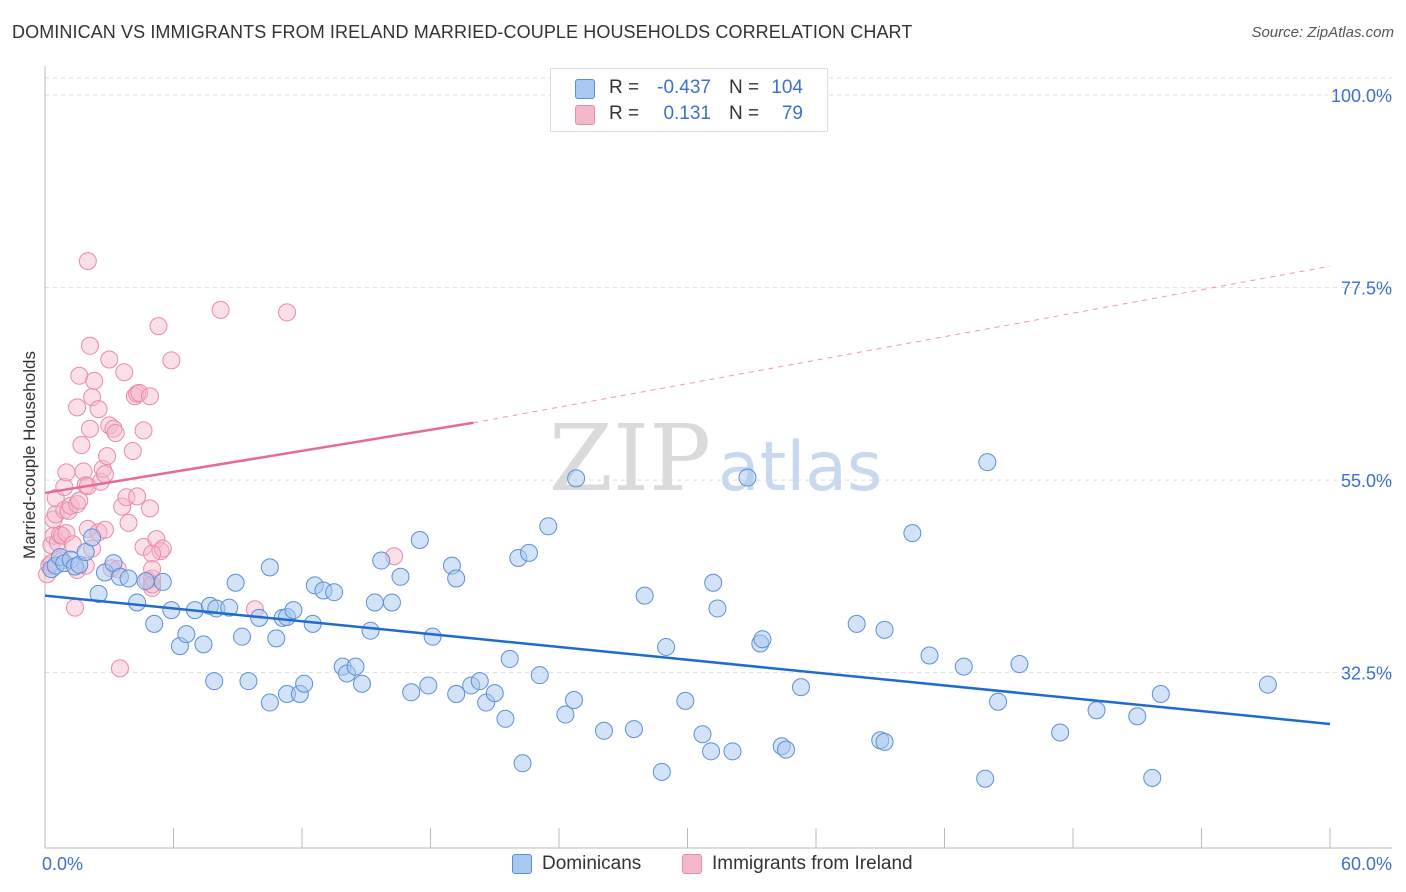 The width and height of the screenshot is (1406, 892). I want to click on legend-row-dominicans: R = -0.437 N = 104, so click(689, 88).